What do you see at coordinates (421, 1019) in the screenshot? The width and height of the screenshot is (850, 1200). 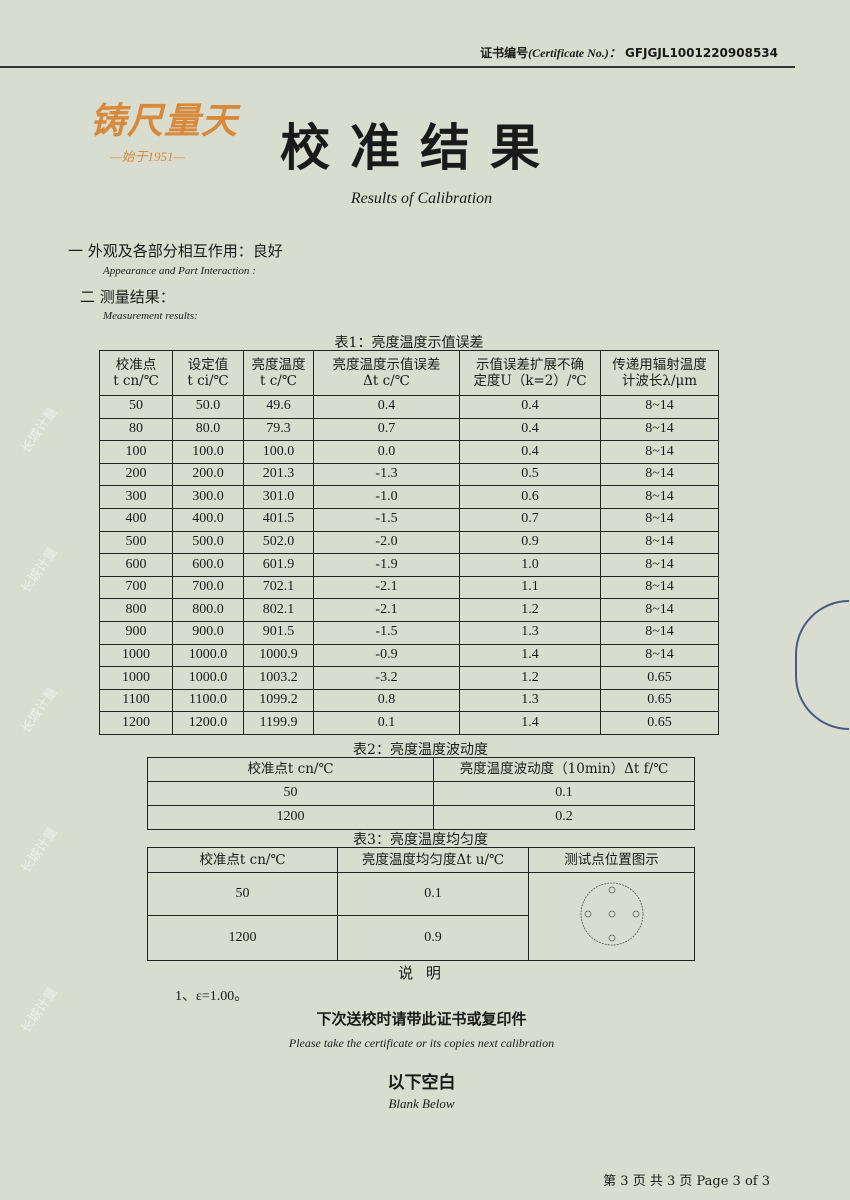 I see `next-calibration-note: 下次送校时请带此证书或复印件` at bounding box center [421, 1019].